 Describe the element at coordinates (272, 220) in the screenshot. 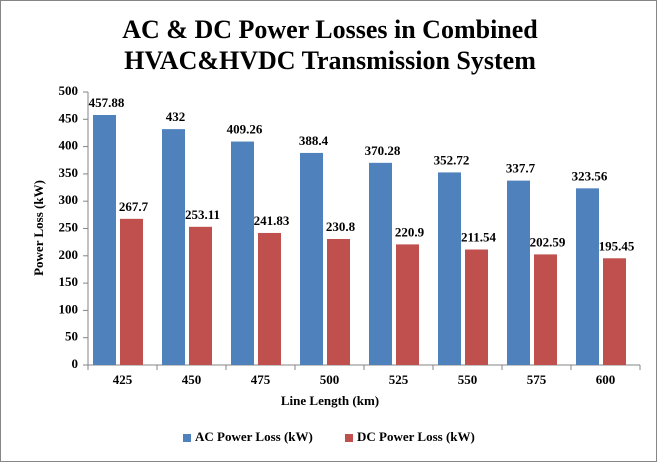

I see `data-label: 241.83` at that location.